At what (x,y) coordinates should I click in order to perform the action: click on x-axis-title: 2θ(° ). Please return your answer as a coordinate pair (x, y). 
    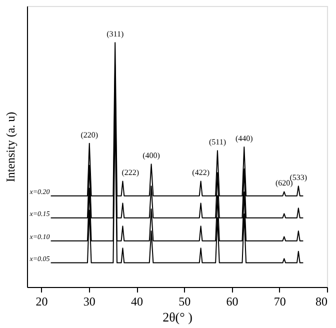
    Looking at the image, I should click on (177, 317).